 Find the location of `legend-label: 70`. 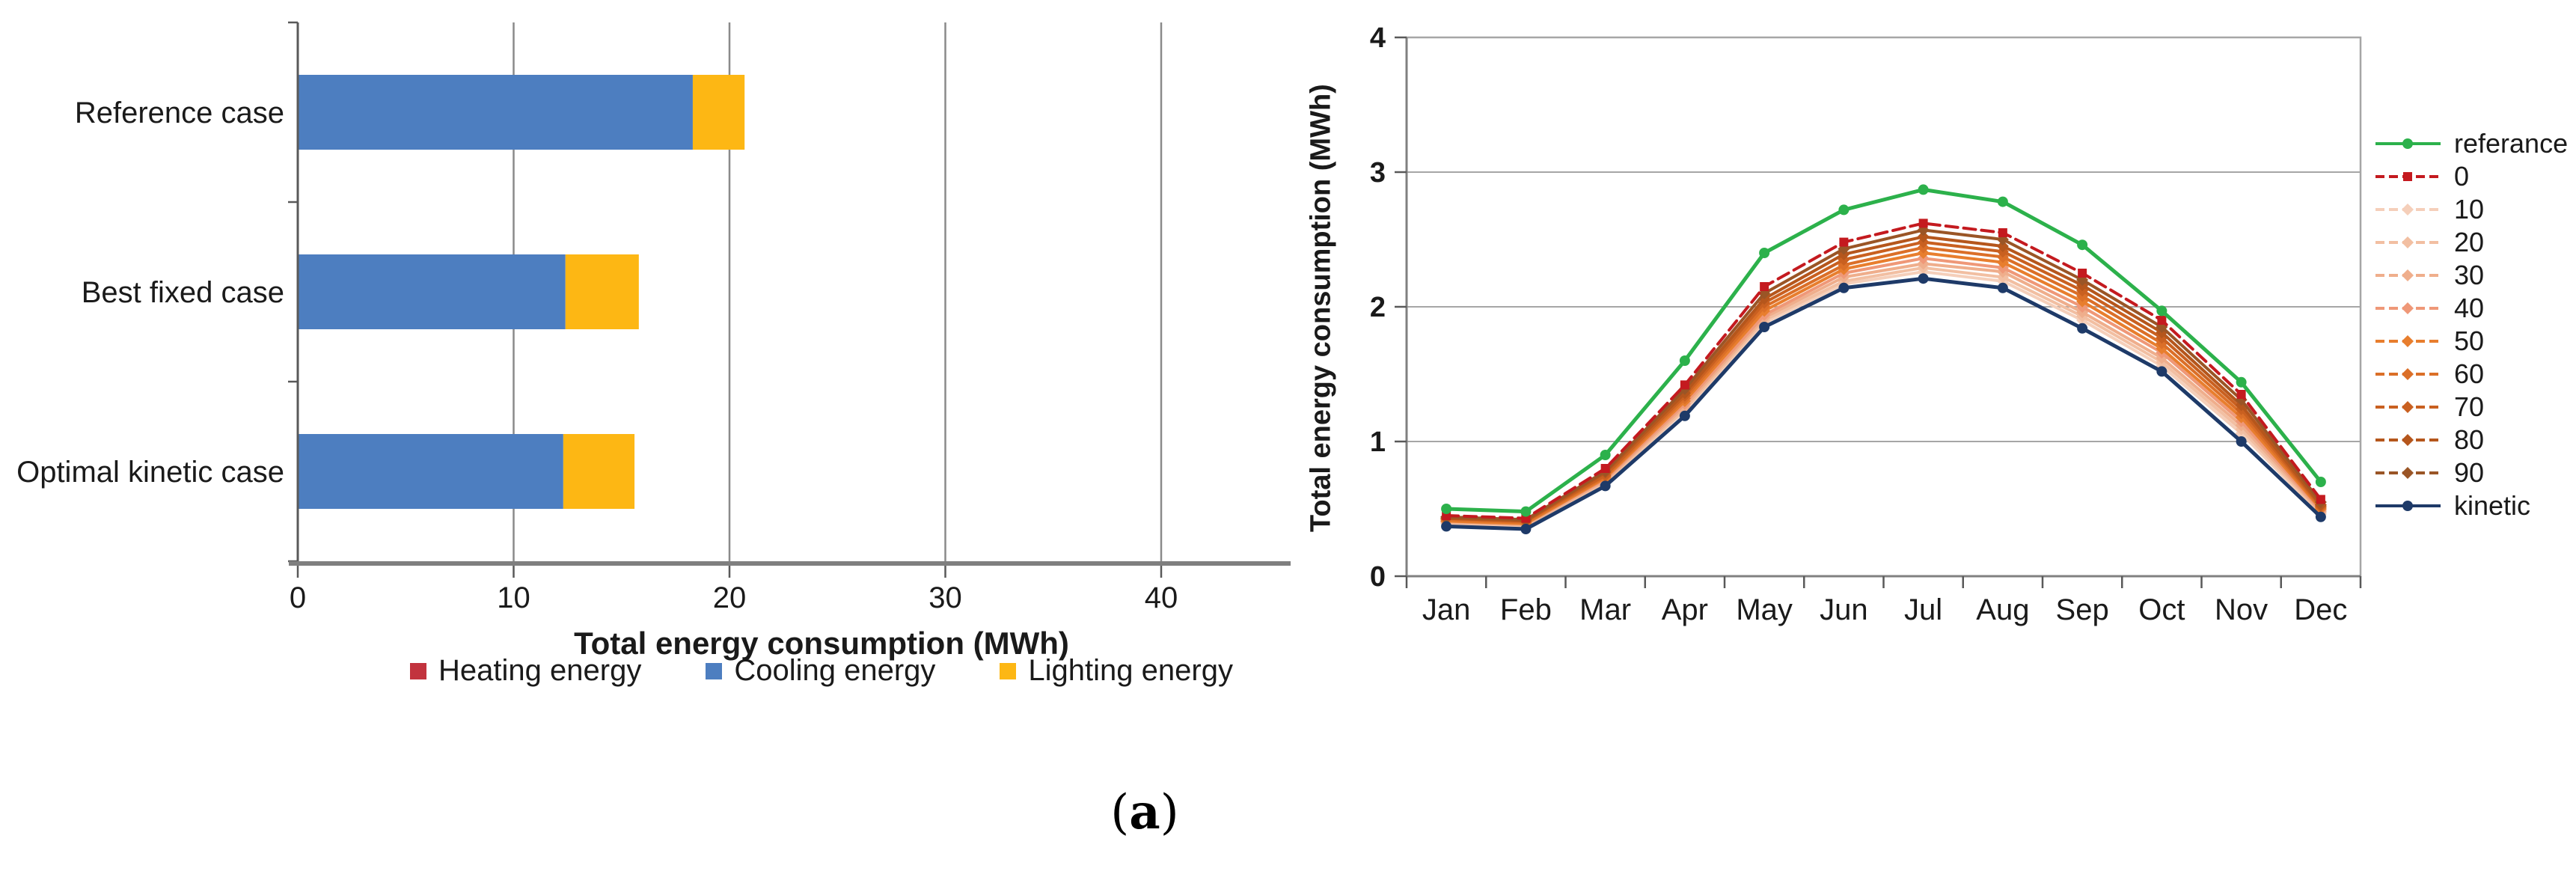

legend-label: 70 is located at coordinates (2469, 406).